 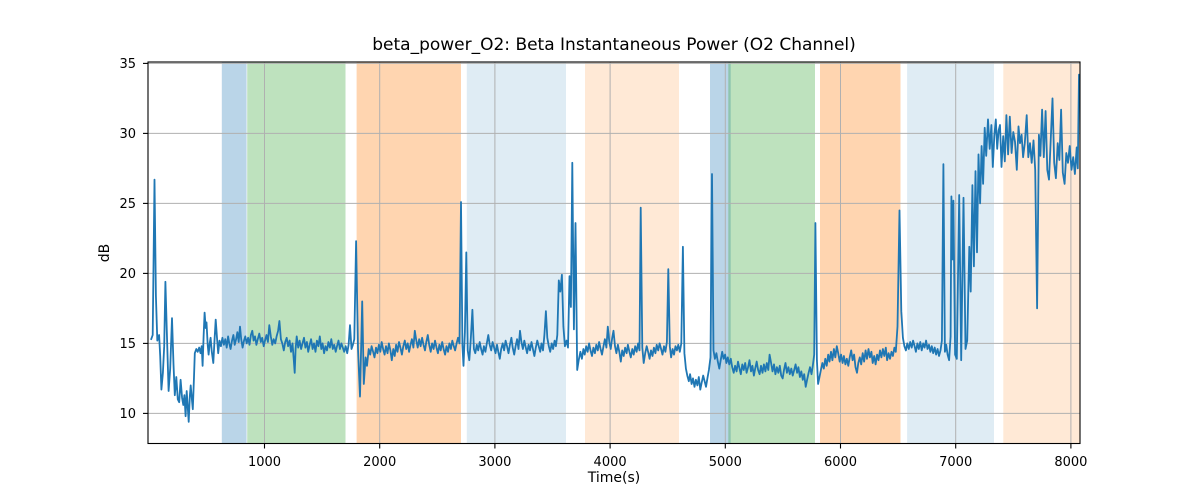 What do you see at coordinates (1070, 462) in the screenshot?
I see `x-tick-label: 8000` at bounding box center [1070, 462].